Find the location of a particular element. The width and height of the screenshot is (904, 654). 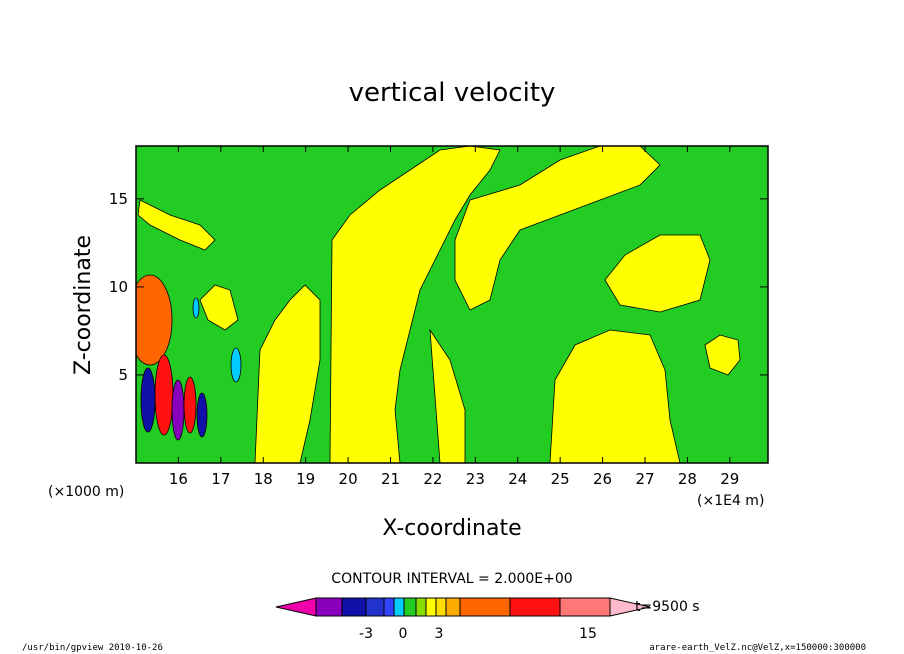

x-unit-label: (×1000 m) is located at coordinates (86, 492).